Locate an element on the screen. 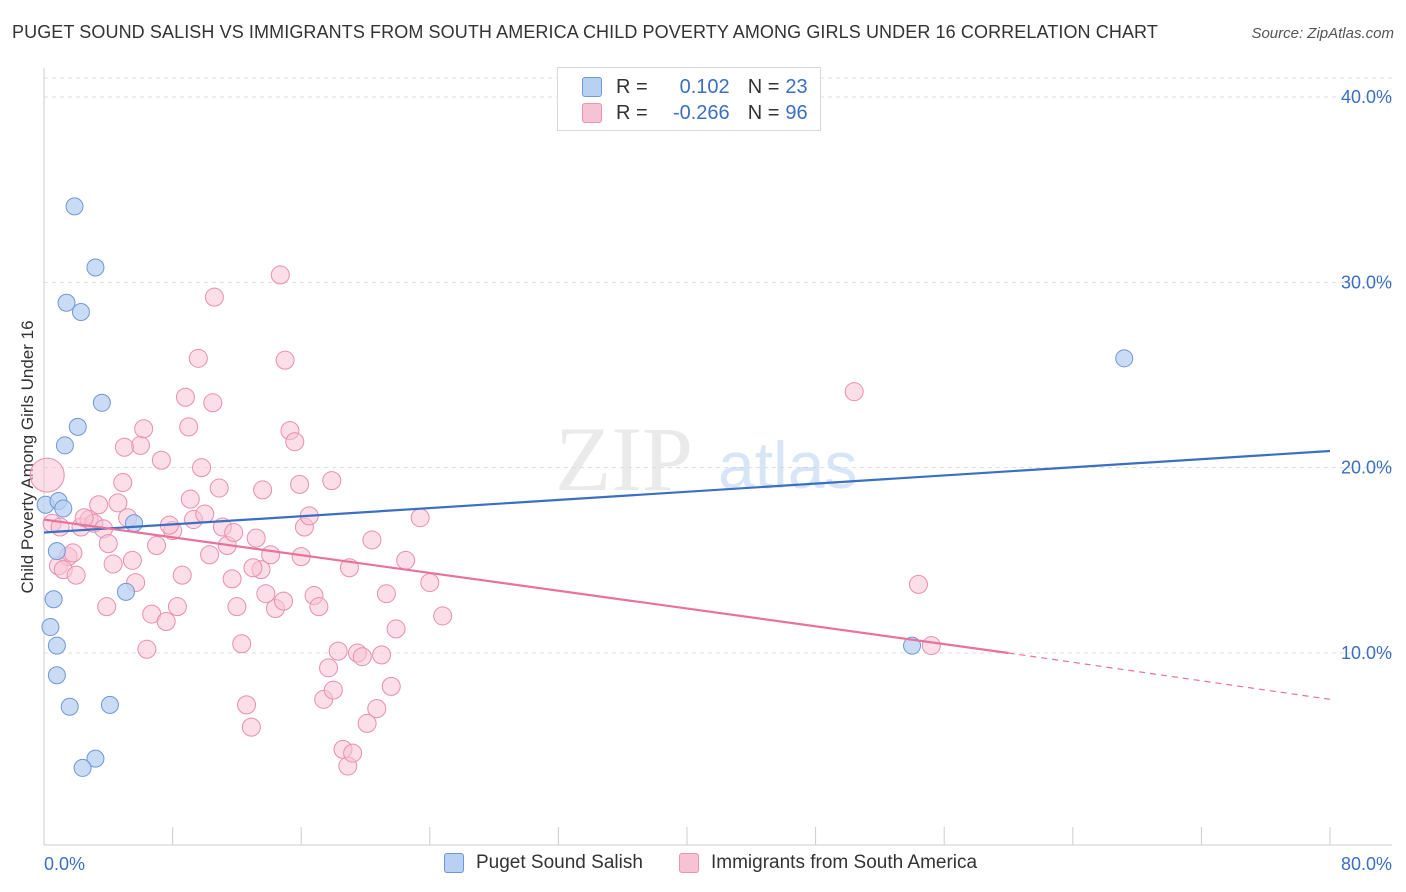 The height and width of the screenshot is (892, 1406). legend-r-value: -0.266 is located at coordinates (701, 112).